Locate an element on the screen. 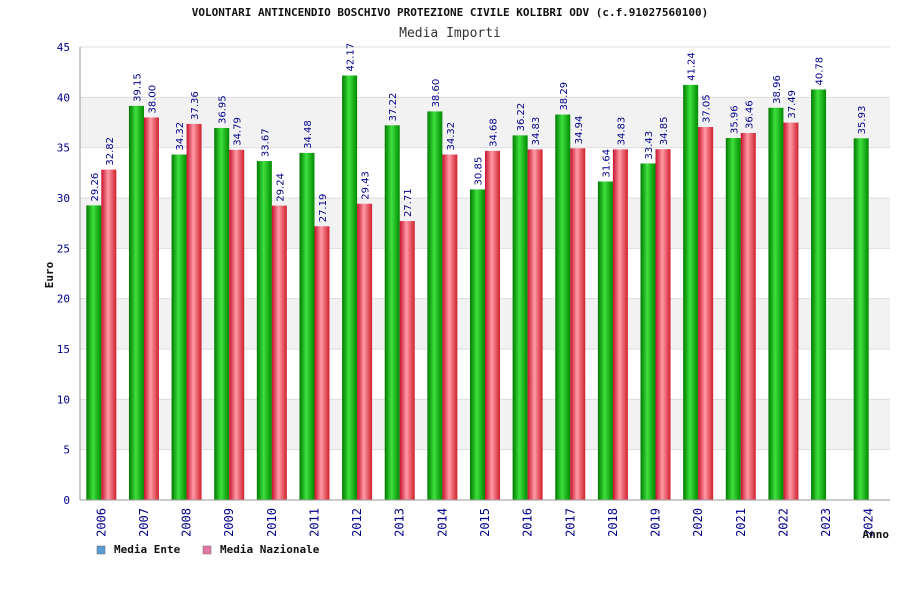  bar-media-ente-2023 is located at coordinates (819, 295).